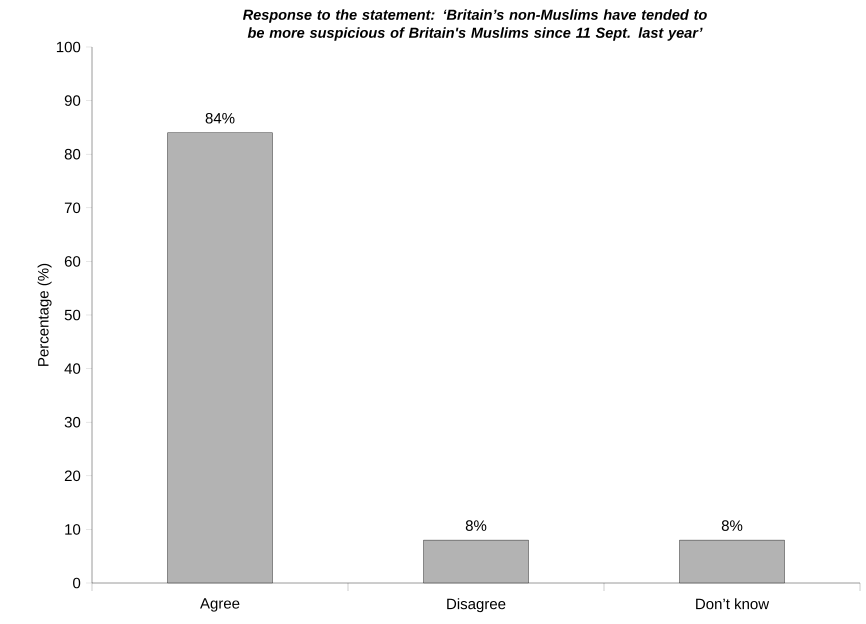 The width and height of the screenshot is (866, 624). Describe the element at coordinates (68, 47) in the screenshot. I see `y-tick-label: 100` at that location.